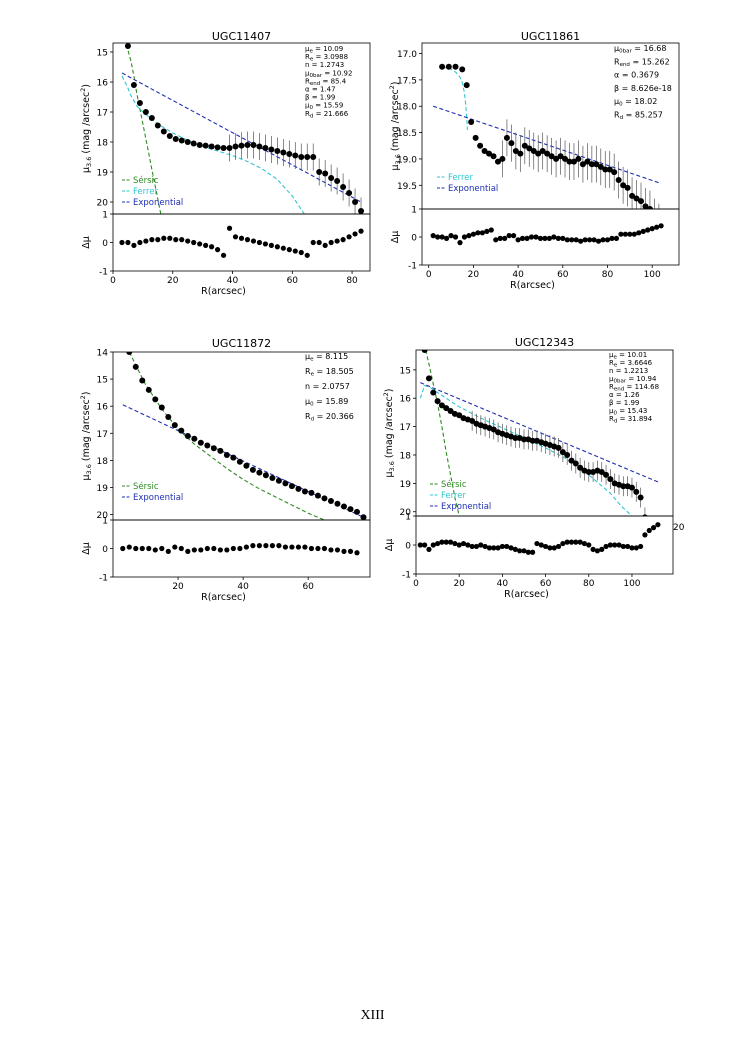  Describe the element at coordinates (407, 160) in the screenshot. I see `y-tick-label: 19.0` at that location.